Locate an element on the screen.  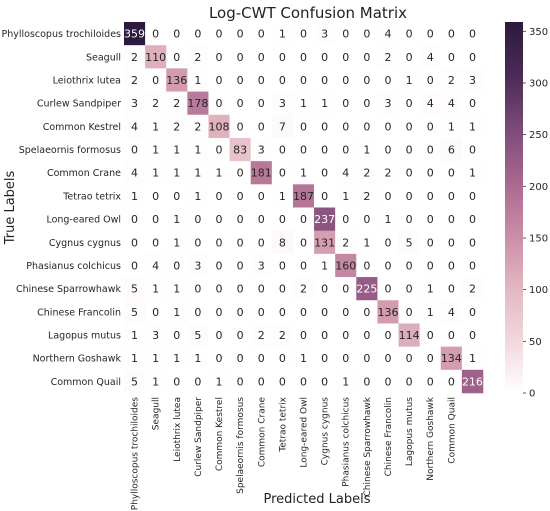
cell-value: 5 is located at coordinates (197, 335).